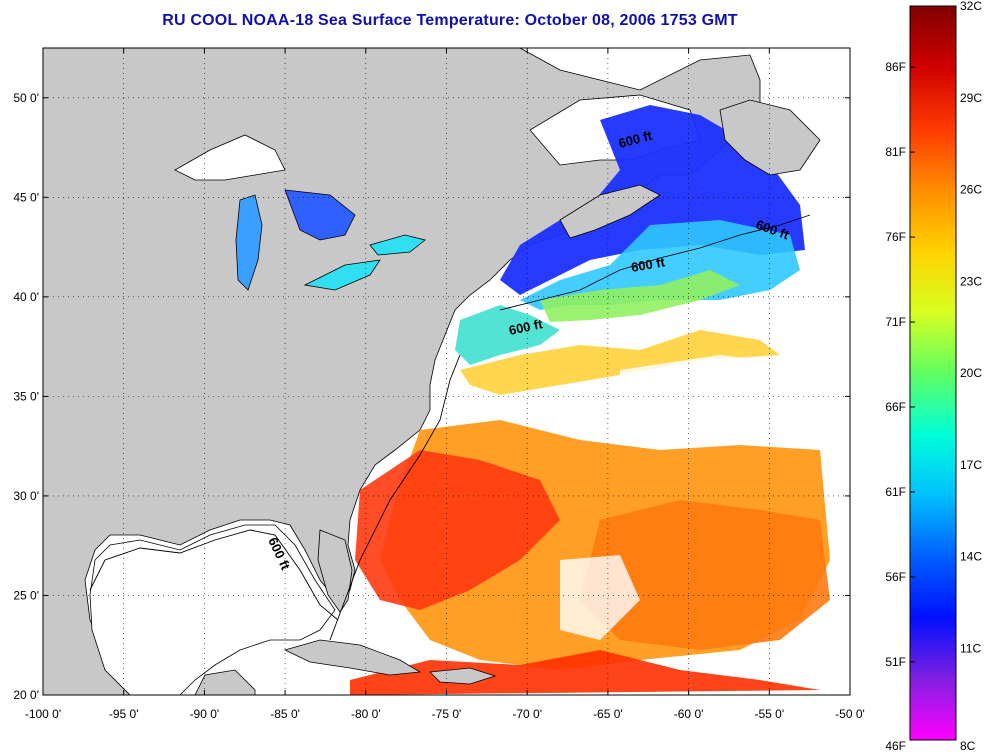 The width and height of the screenshot is (984, 754). Describe the element at coordinates (933, 373) in the screenshot. I see `colorbar-bar` at that location.